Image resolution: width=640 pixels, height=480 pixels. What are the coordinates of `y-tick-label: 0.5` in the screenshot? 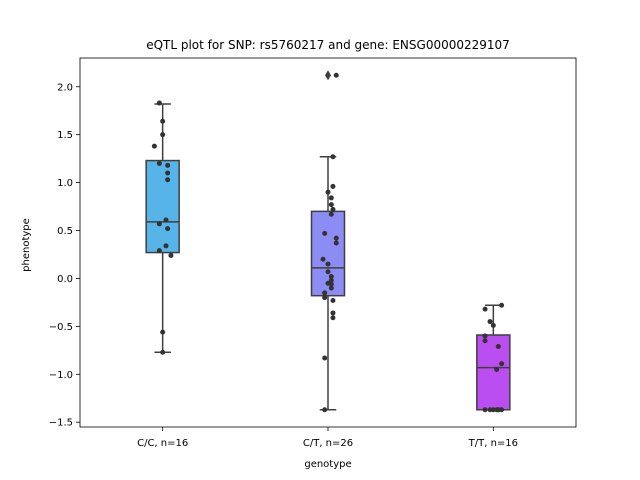 It's located at (65, 231).